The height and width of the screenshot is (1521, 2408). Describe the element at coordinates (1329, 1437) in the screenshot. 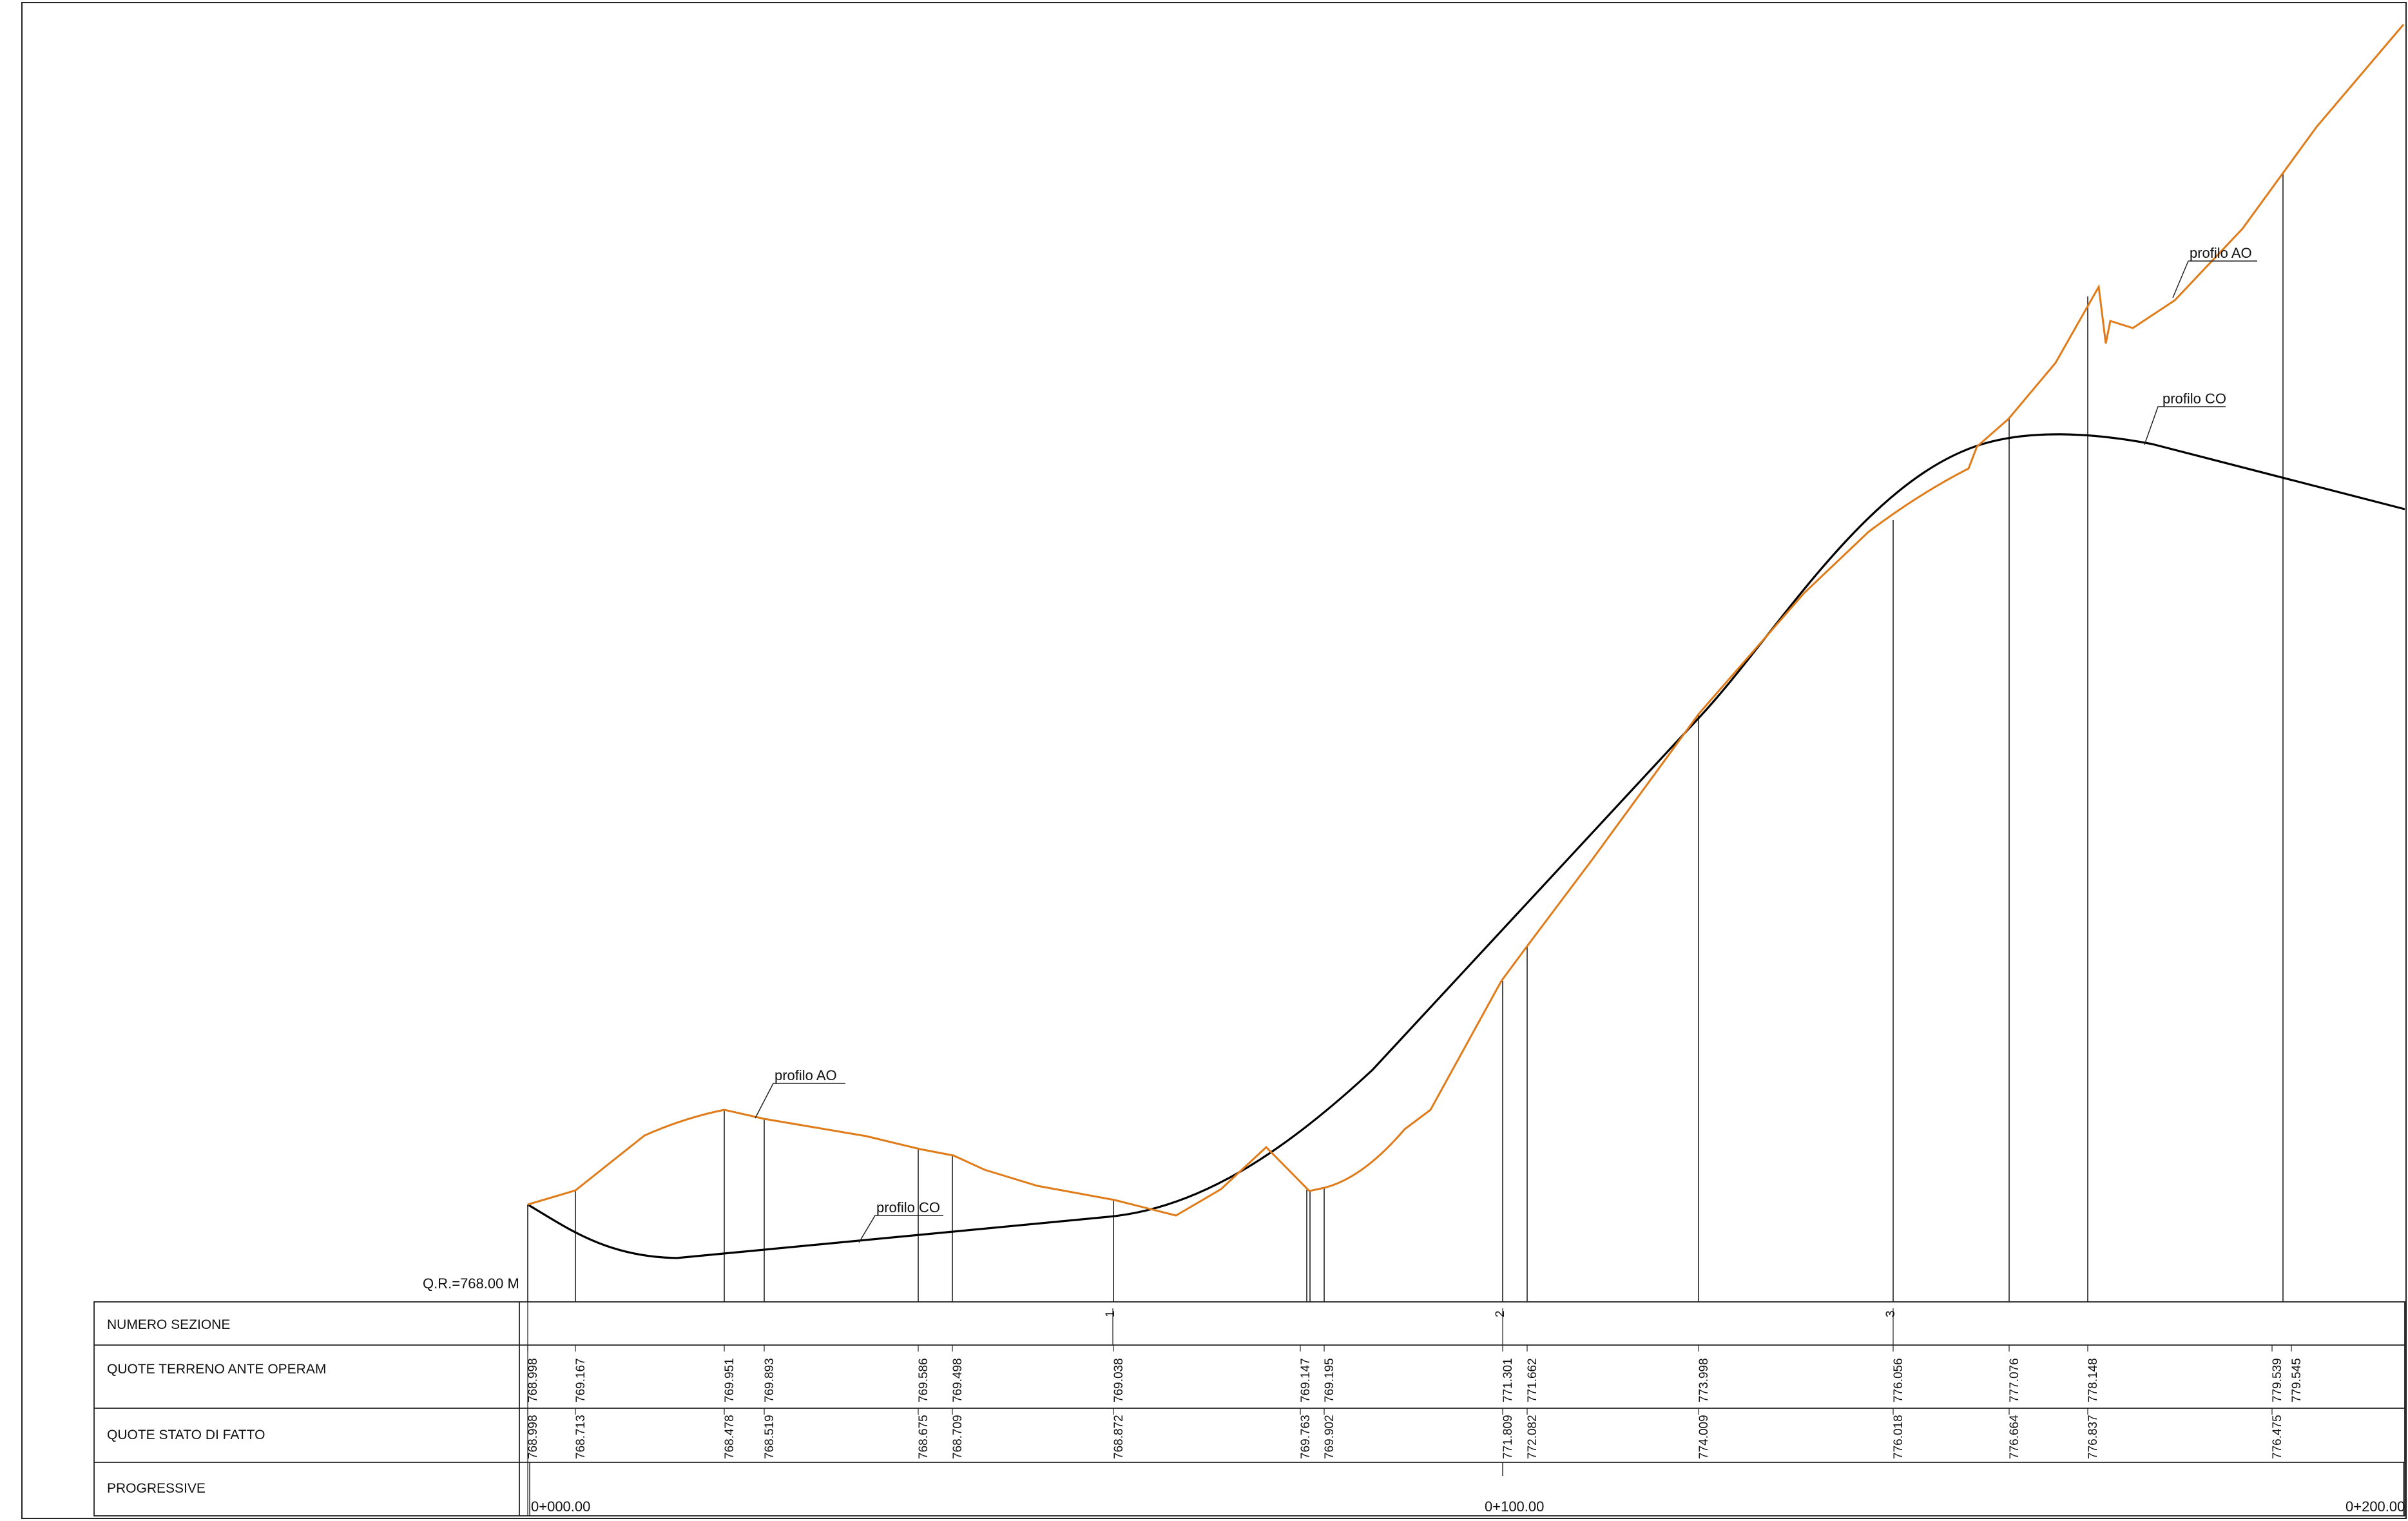

I see `quote-stato-di-fatto-value: 769.902` at that location.